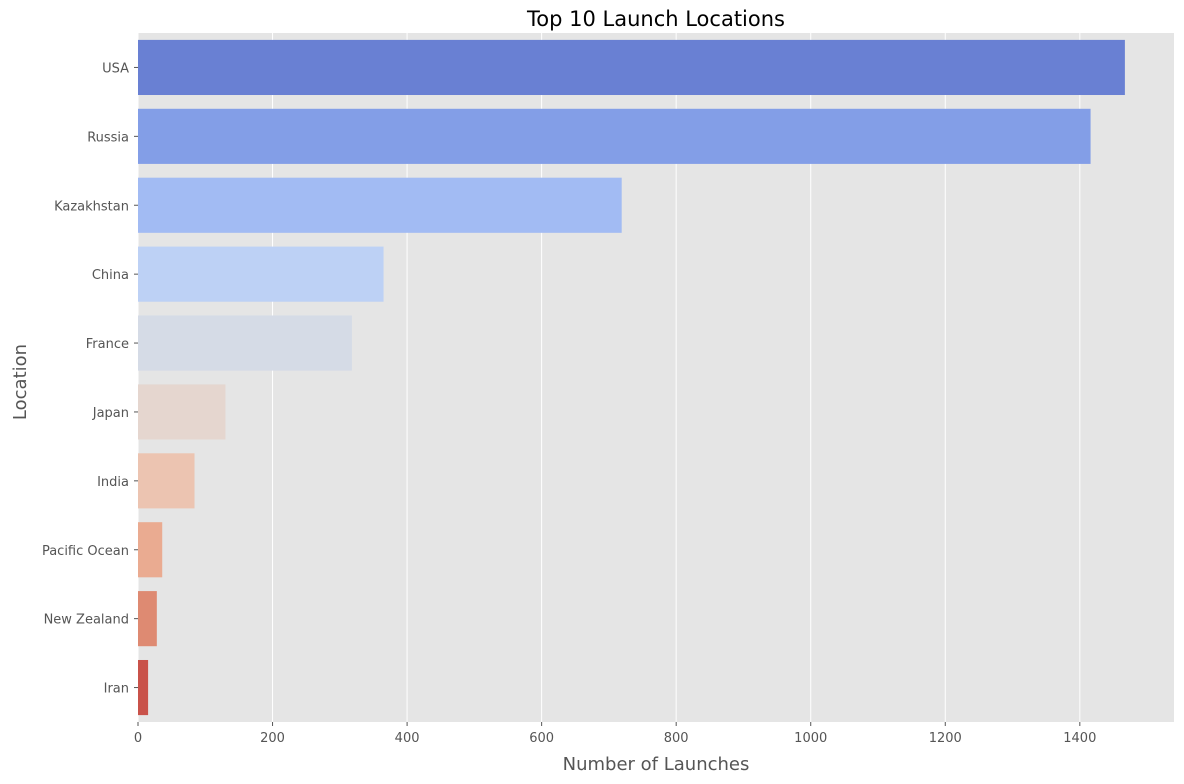 The height and width of the screenshot is (784, 1184). What do you see at coordinates (407, 738) in the screenshot?
I see `x-tick-label: 400` at bounding box center [407, 738].